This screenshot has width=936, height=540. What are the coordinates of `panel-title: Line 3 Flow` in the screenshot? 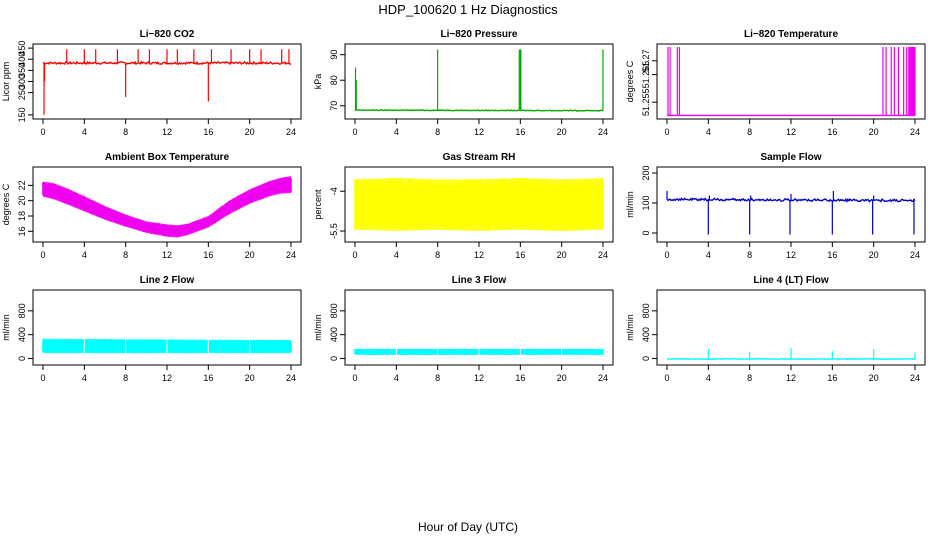 It's located at (479, 280).